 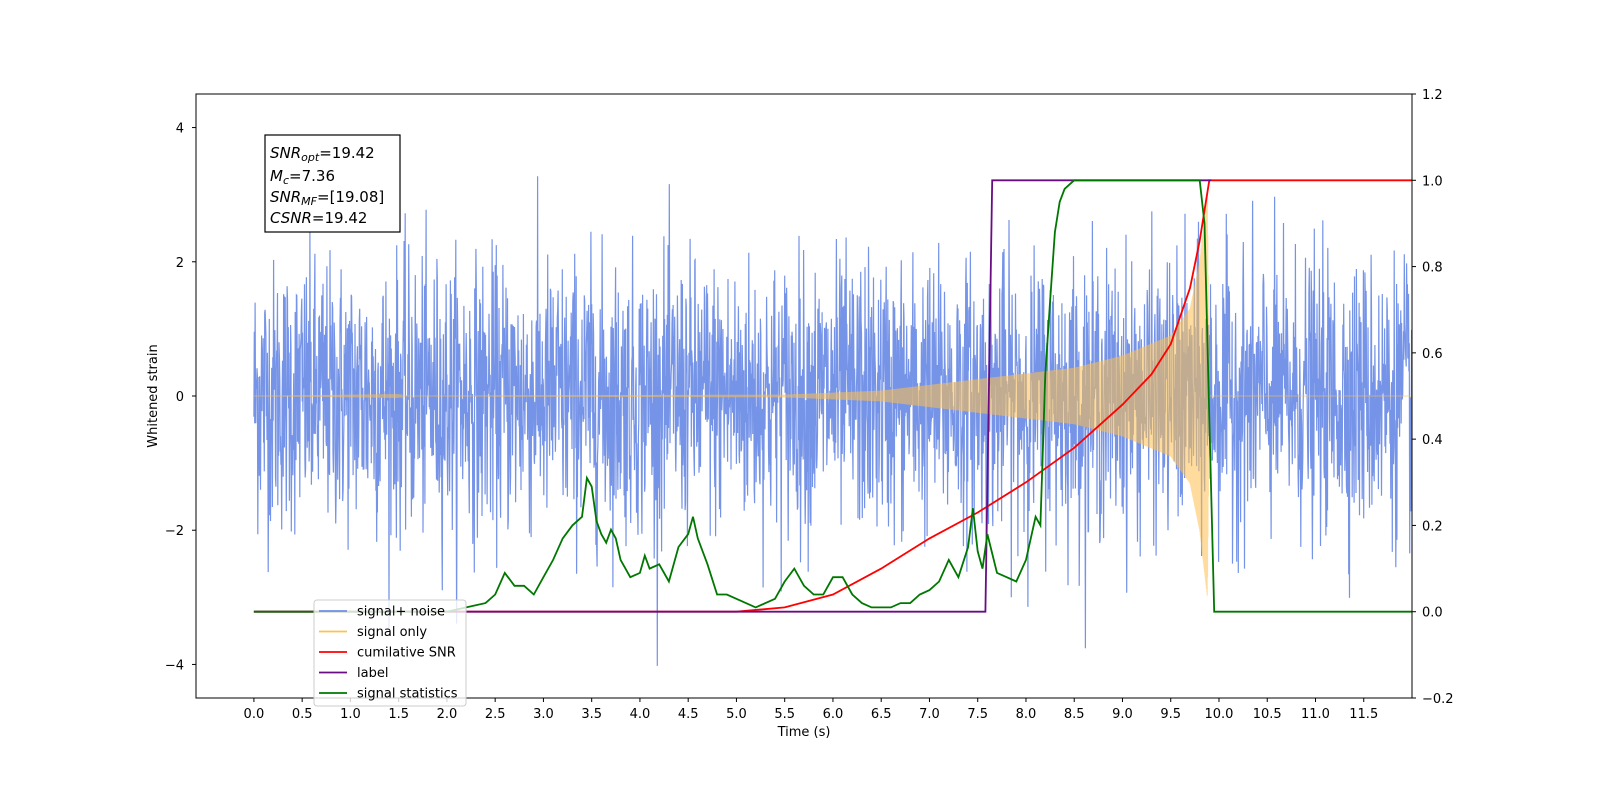 What do you see at coordinates (153, 395) in the screenshot?
I see `y-axis-label: Whitened strain` at bounding box center [153, 395].